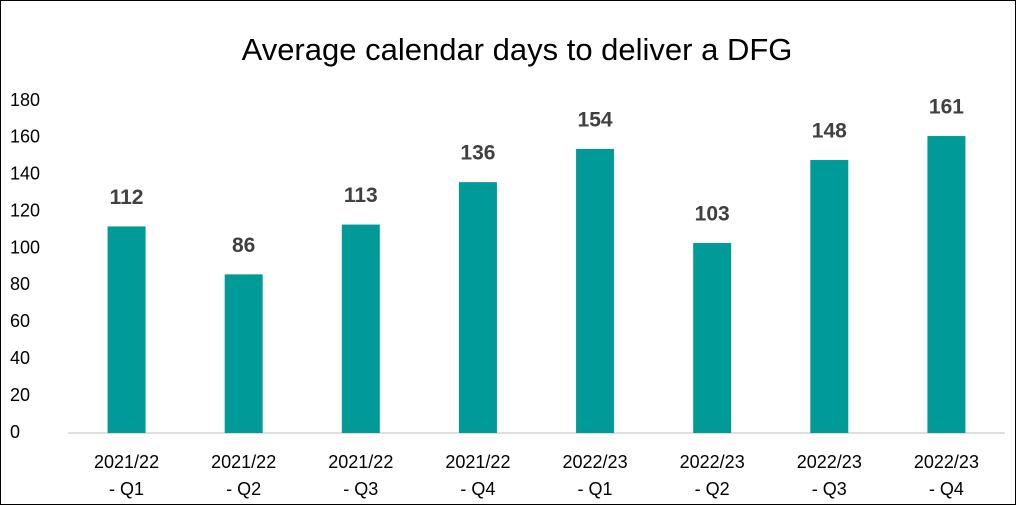  What do you see at coordinates (946, 475) in the screenshot?
I see `x-tick-label: 2022/23- Q4` at bounding box center [946, 475].